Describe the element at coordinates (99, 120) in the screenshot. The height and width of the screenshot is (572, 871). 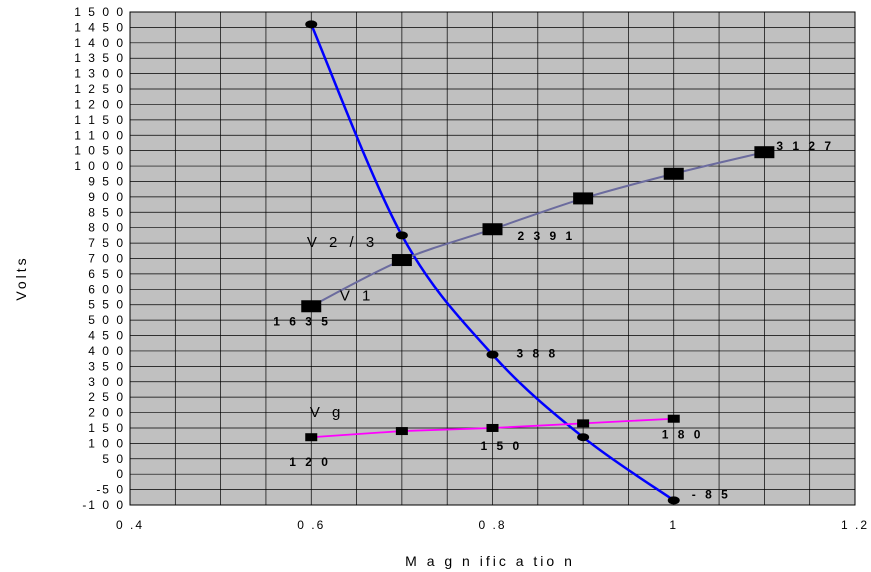
I see `y-tick-label: 1 1 5 0` at that location.